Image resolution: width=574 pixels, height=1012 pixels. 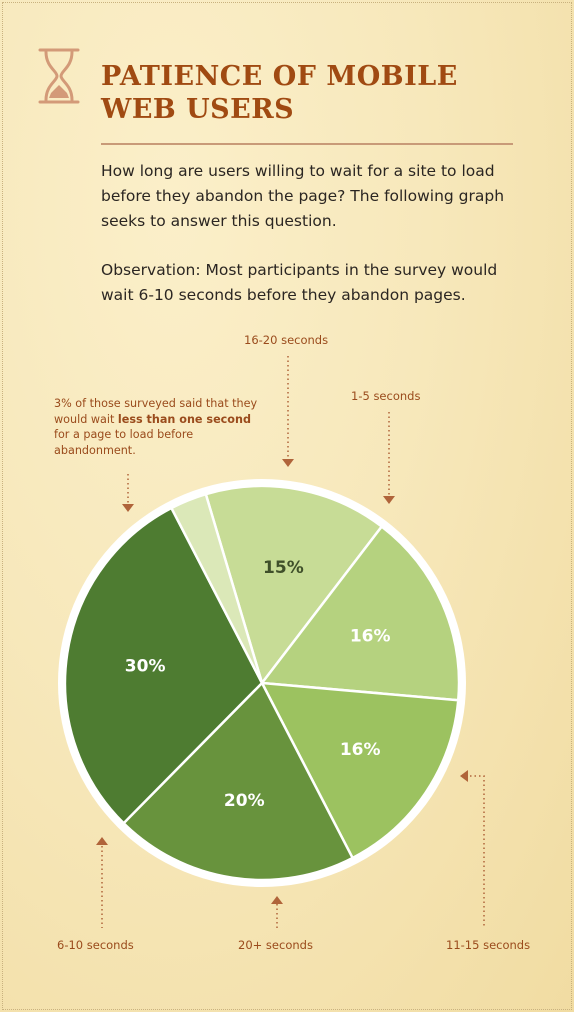 I want to click on hourglass-icon, so click(x=59, y=76).